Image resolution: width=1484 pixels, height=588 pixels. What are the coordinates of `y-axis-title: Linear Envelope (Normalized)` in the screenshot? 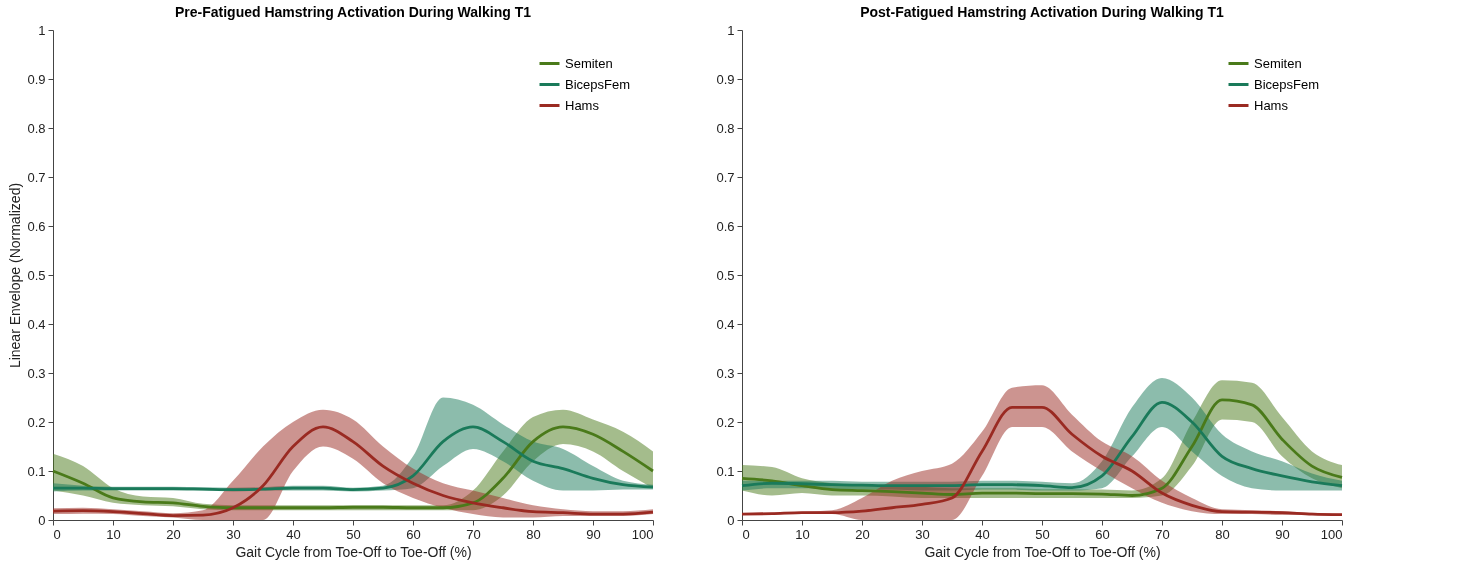 It's located at (15, 275).